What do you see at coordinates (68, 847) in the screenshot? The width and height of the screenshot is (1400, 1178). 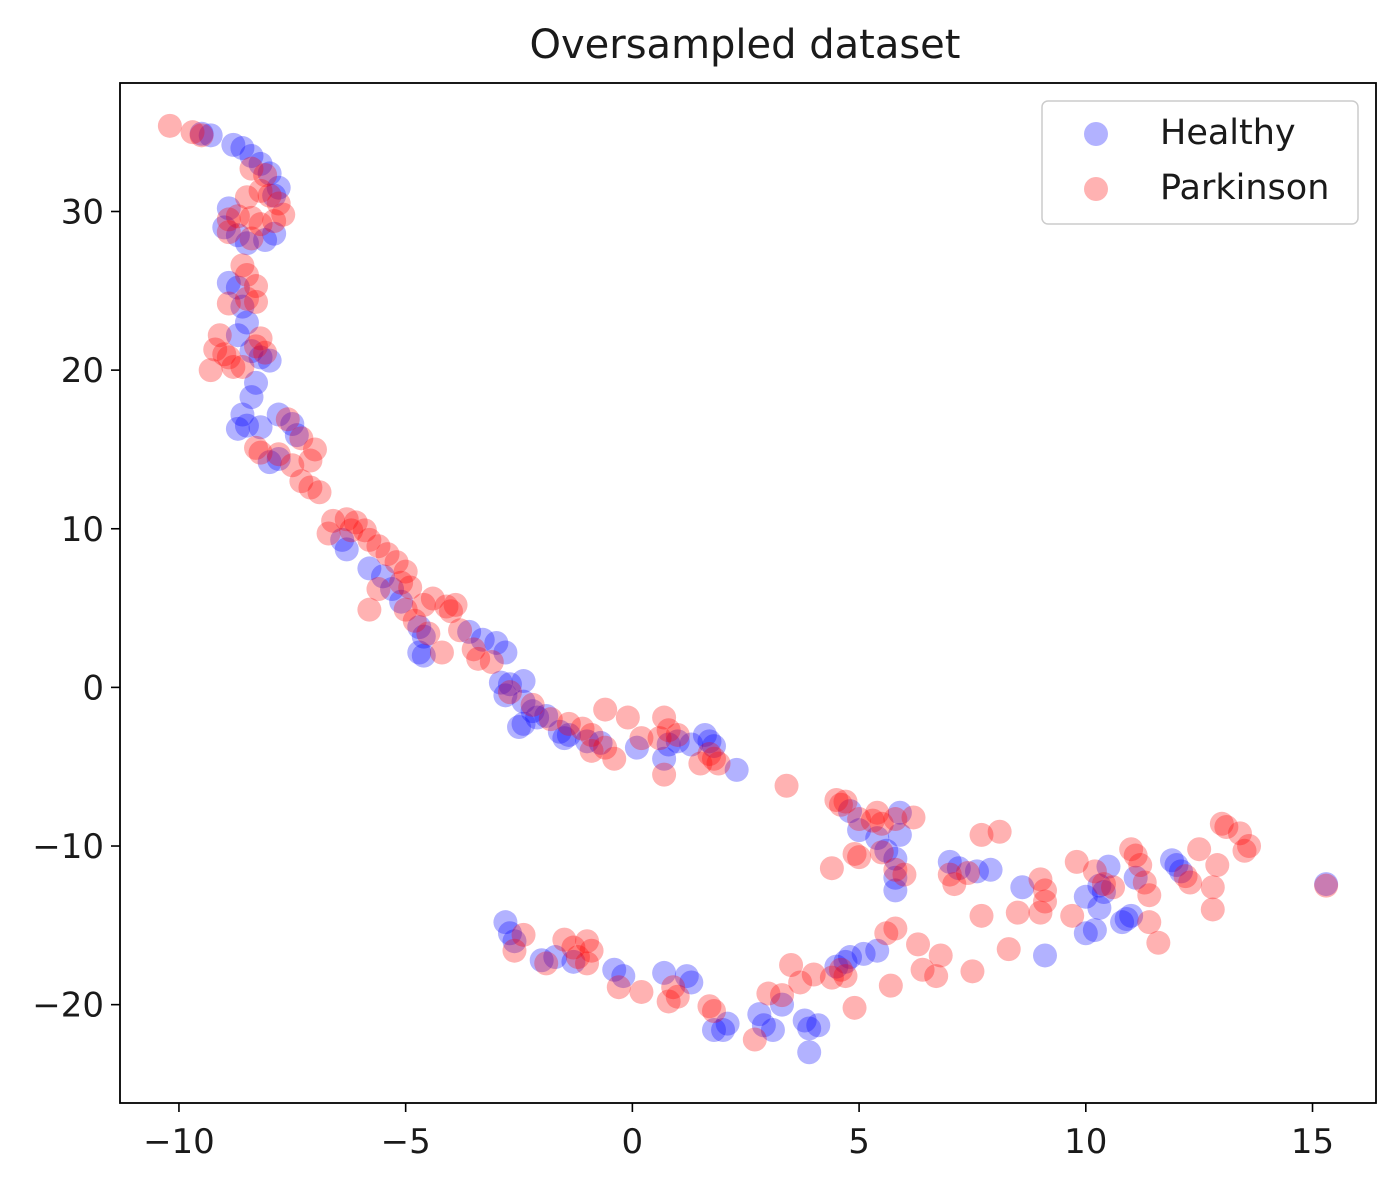 I see `y-tick-label: −10` at bounding box center [68, 847].